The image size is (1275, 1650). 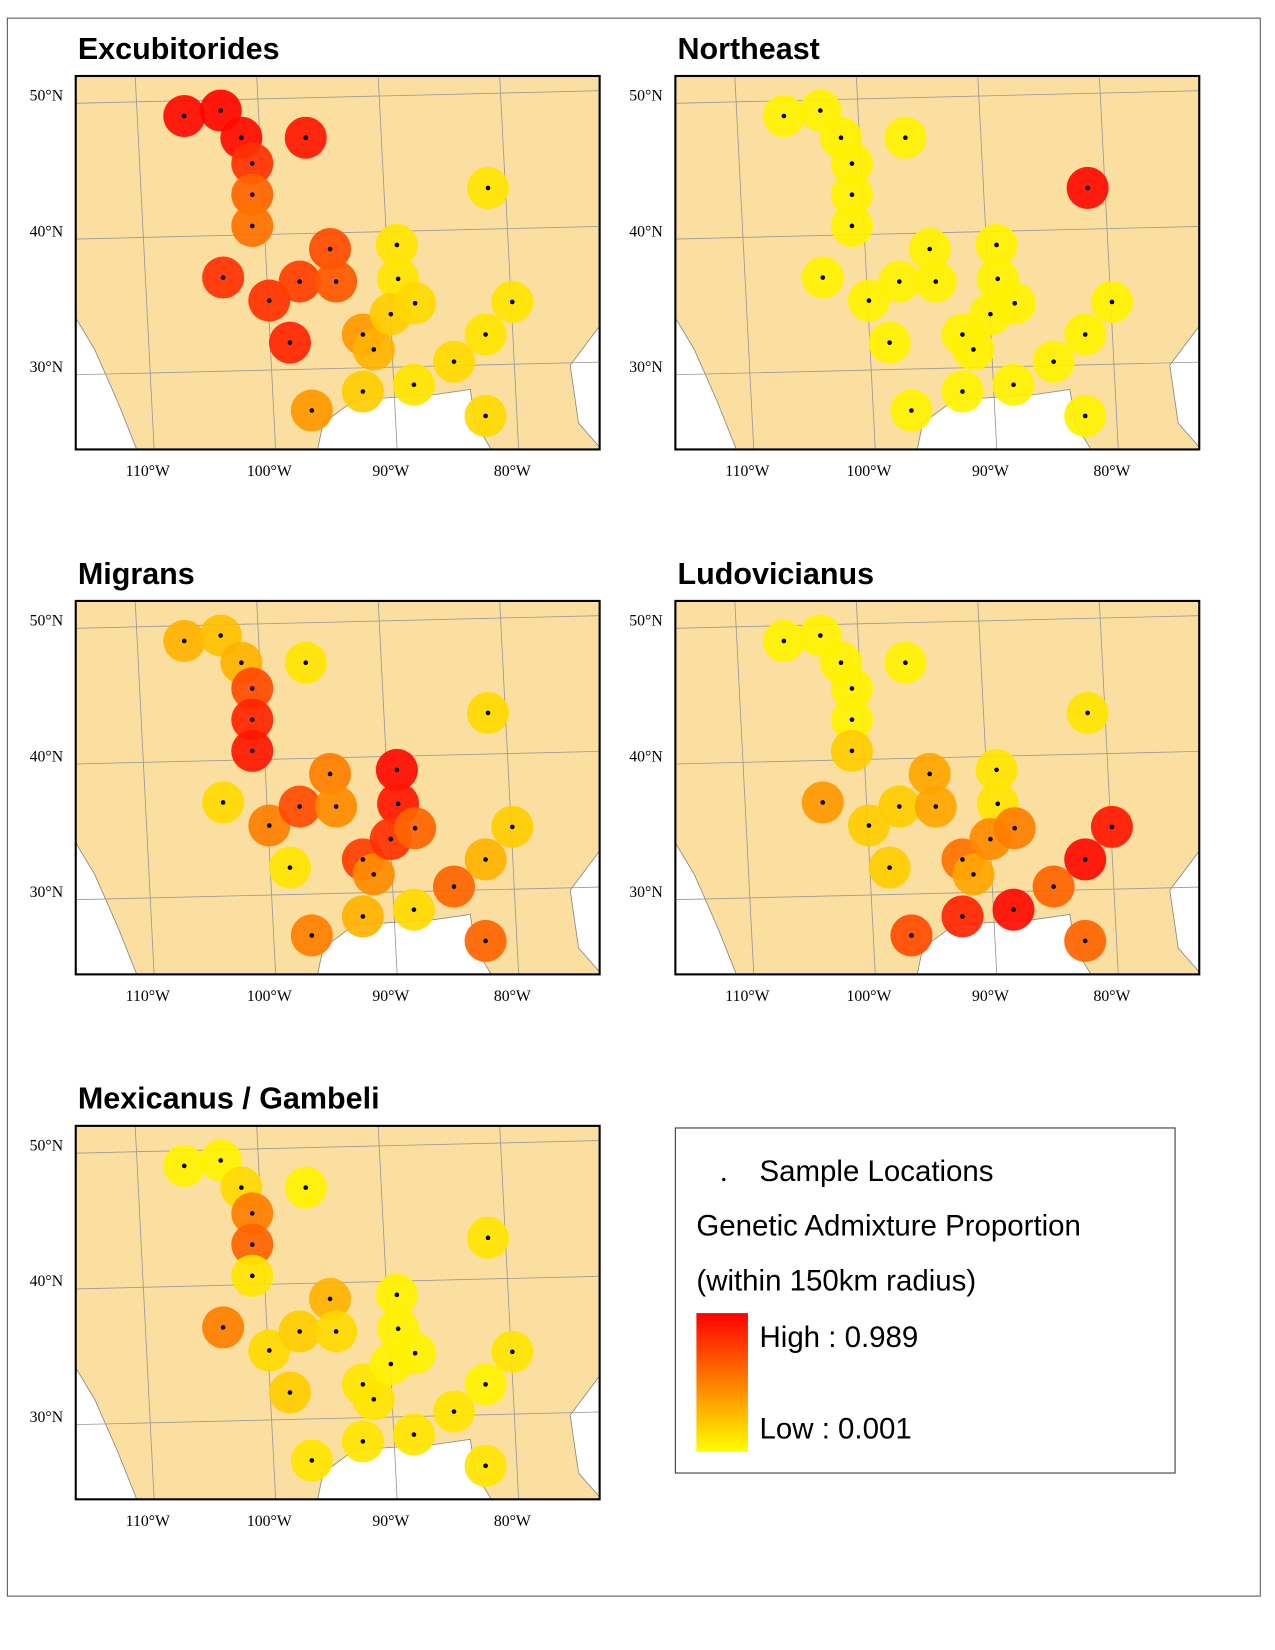 What do you see at coordinates (925, 1300) in the screenshot?
I see `legend-box` at bounding box center [925, 1300].